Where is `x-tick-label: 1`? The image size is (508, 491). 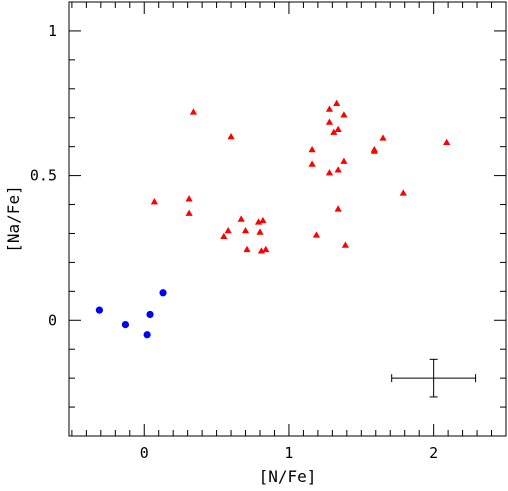
x-tick-label: 1 is located at coordinates (288, 453).